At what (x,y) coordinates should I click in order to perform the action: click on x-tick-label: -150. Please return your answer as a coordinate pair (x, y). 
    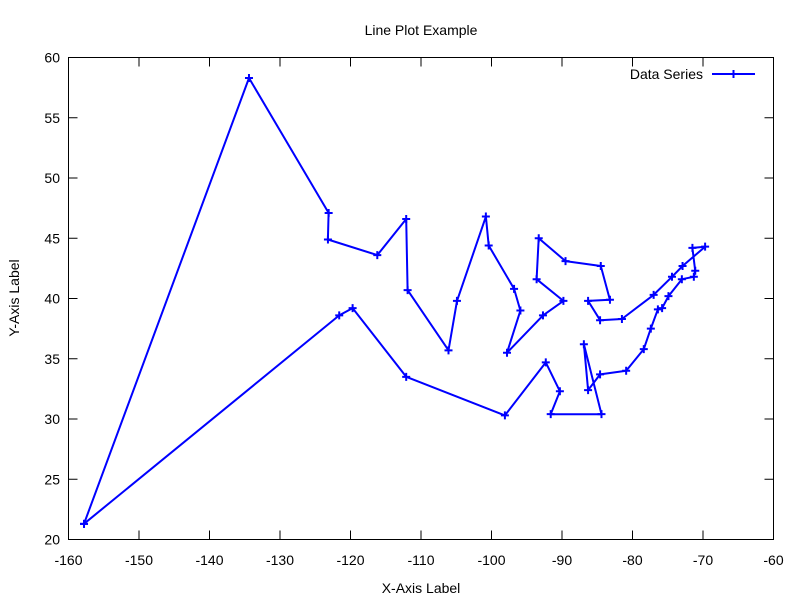
    Looking at the image, I should click on (139, 560).